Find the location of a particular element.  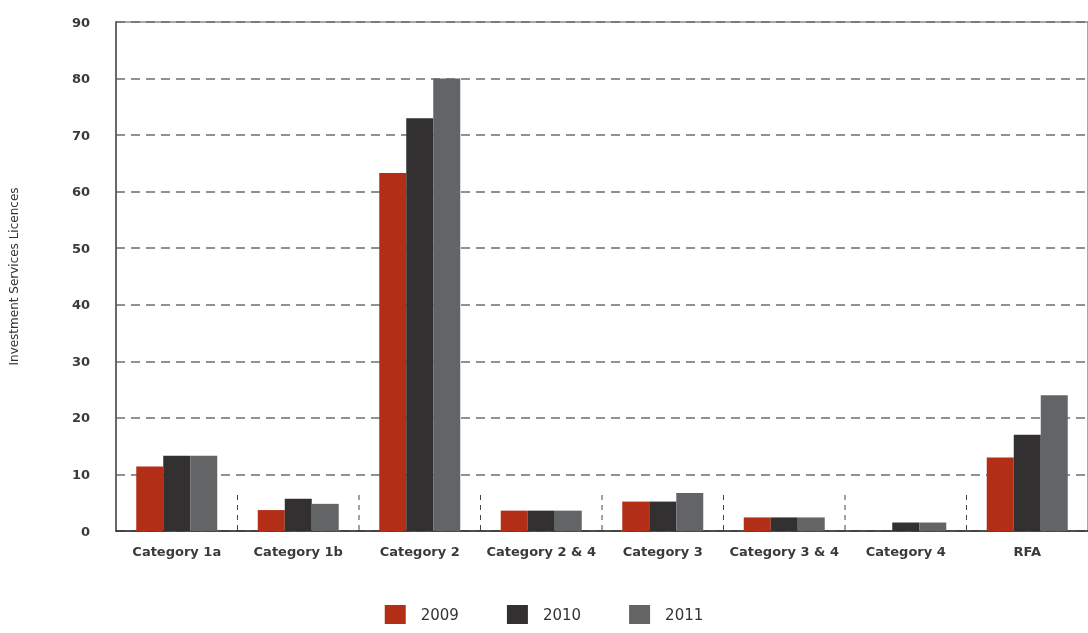

x-tick-label: Category 2 is located at coordinates (419, 551).